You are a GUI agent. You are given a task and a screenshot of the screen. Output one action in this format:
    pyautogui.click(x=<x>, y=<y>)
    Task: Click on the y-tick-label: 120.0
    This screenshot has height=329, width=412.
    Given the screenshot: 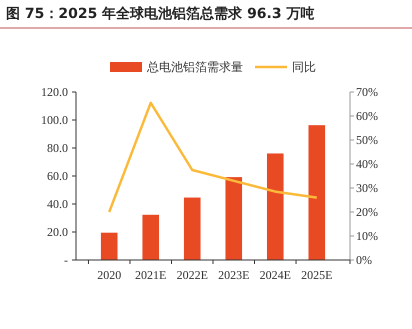 What is the action you would take?
    pyautogui.click(x=54, y=92)
    